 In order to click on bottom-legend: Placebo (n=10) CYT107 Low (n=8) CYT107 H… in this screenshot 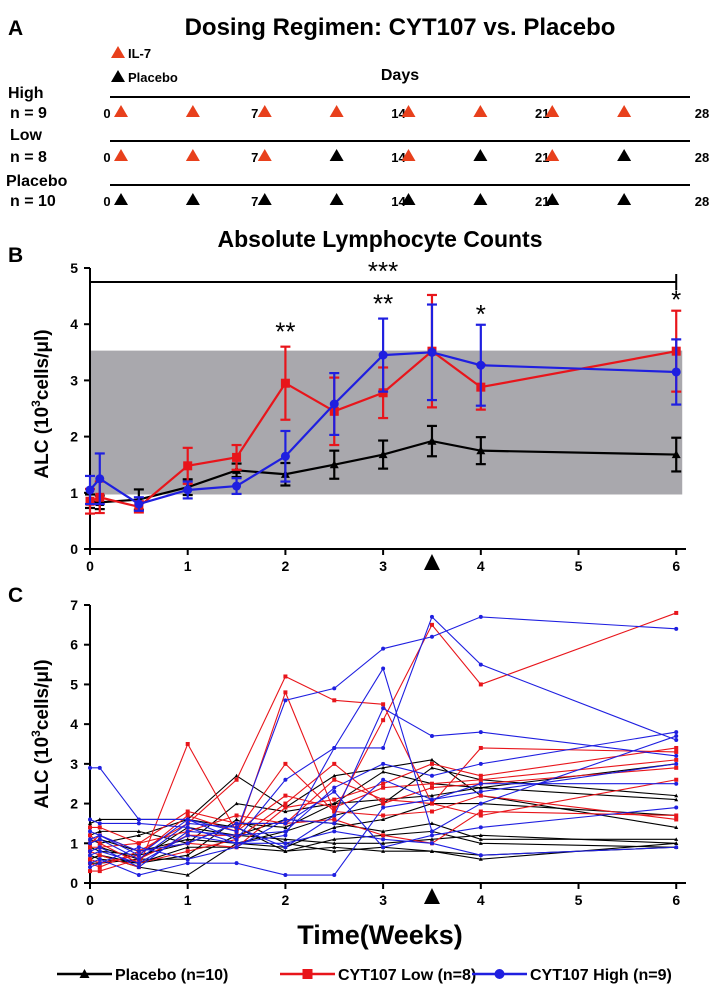, I will do `click(364, 975)`.